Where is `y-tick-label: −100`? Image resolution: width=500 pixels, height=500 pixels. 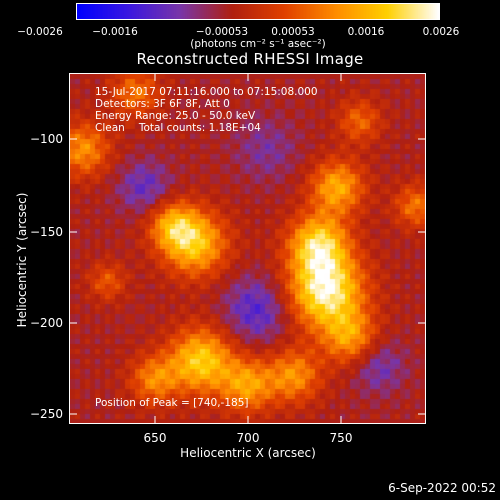
y-tick-label: −100 is located at coordinates (46, 139).